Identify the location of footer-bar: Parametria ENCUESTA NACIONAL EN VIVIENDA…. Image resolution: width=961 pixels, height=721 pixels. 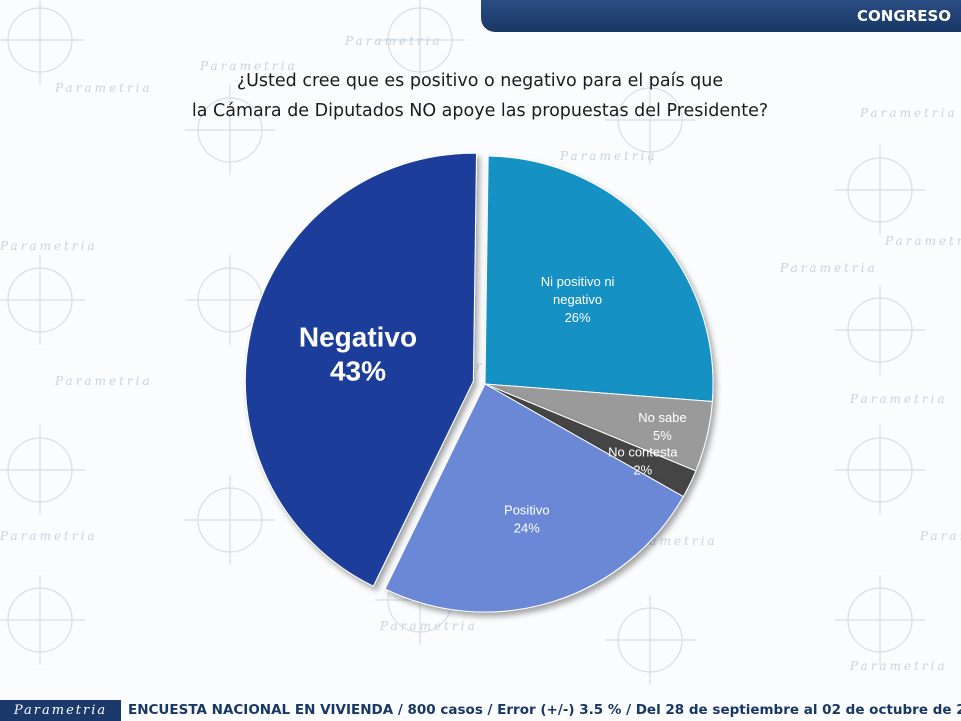
(480, 710).